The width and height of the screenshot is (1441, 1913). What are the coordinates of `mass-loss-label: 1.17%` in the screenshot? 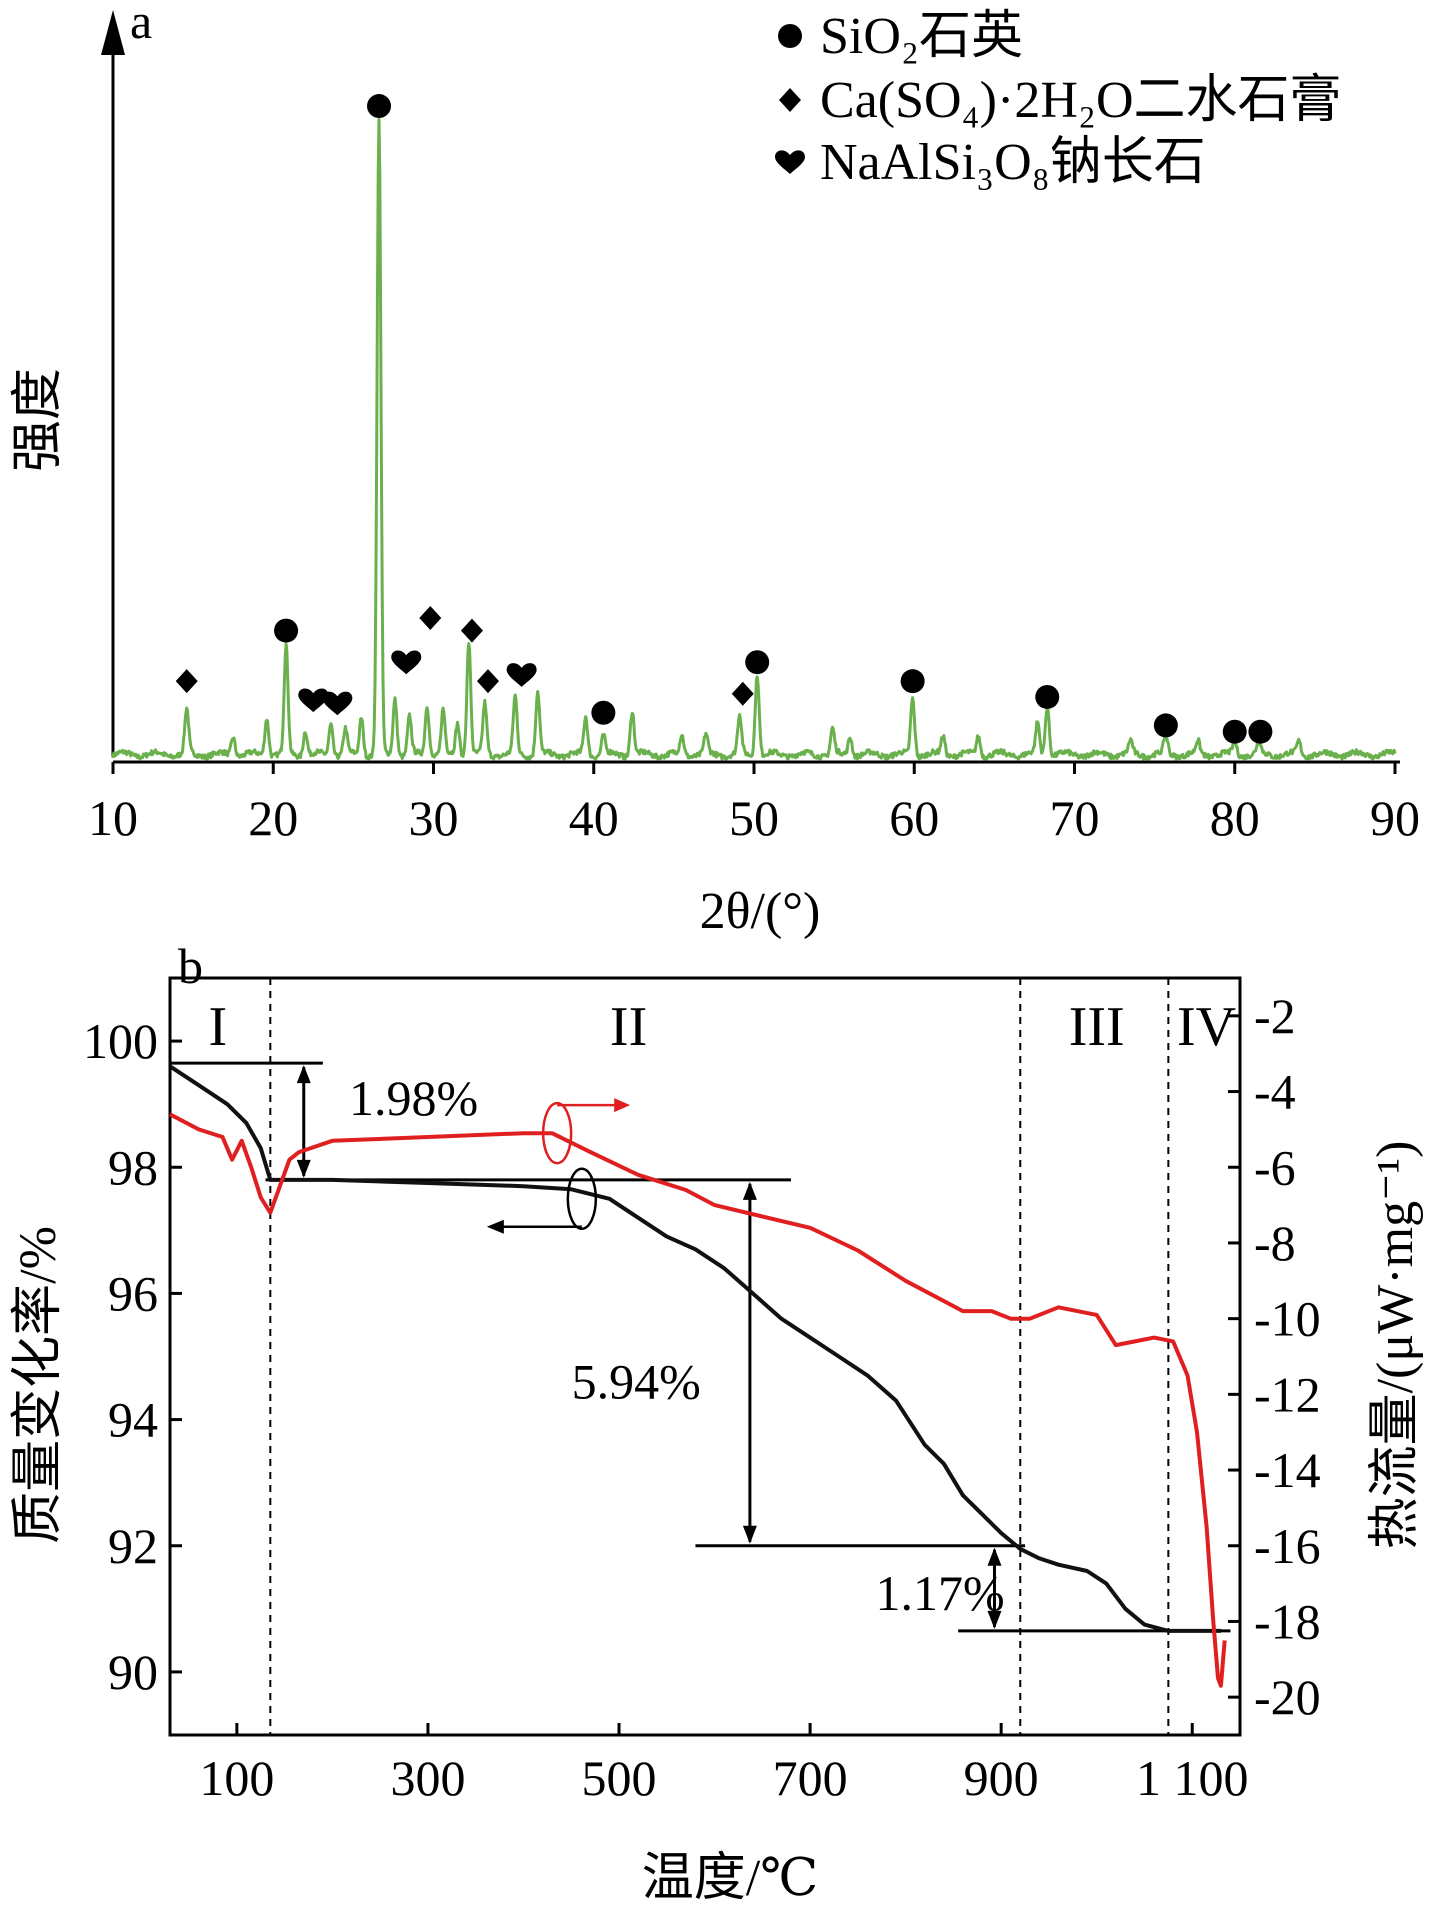 It's located at (939, 1593).